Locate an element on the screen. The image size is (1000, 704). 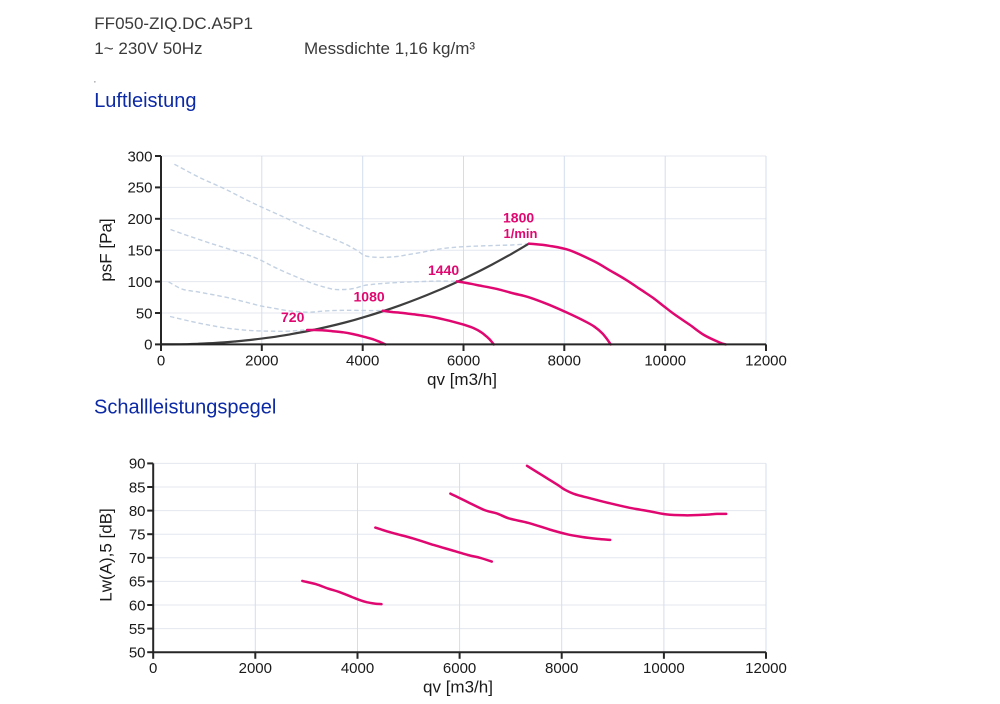
svg-text: 1080 is located at coordinates (369, 297).